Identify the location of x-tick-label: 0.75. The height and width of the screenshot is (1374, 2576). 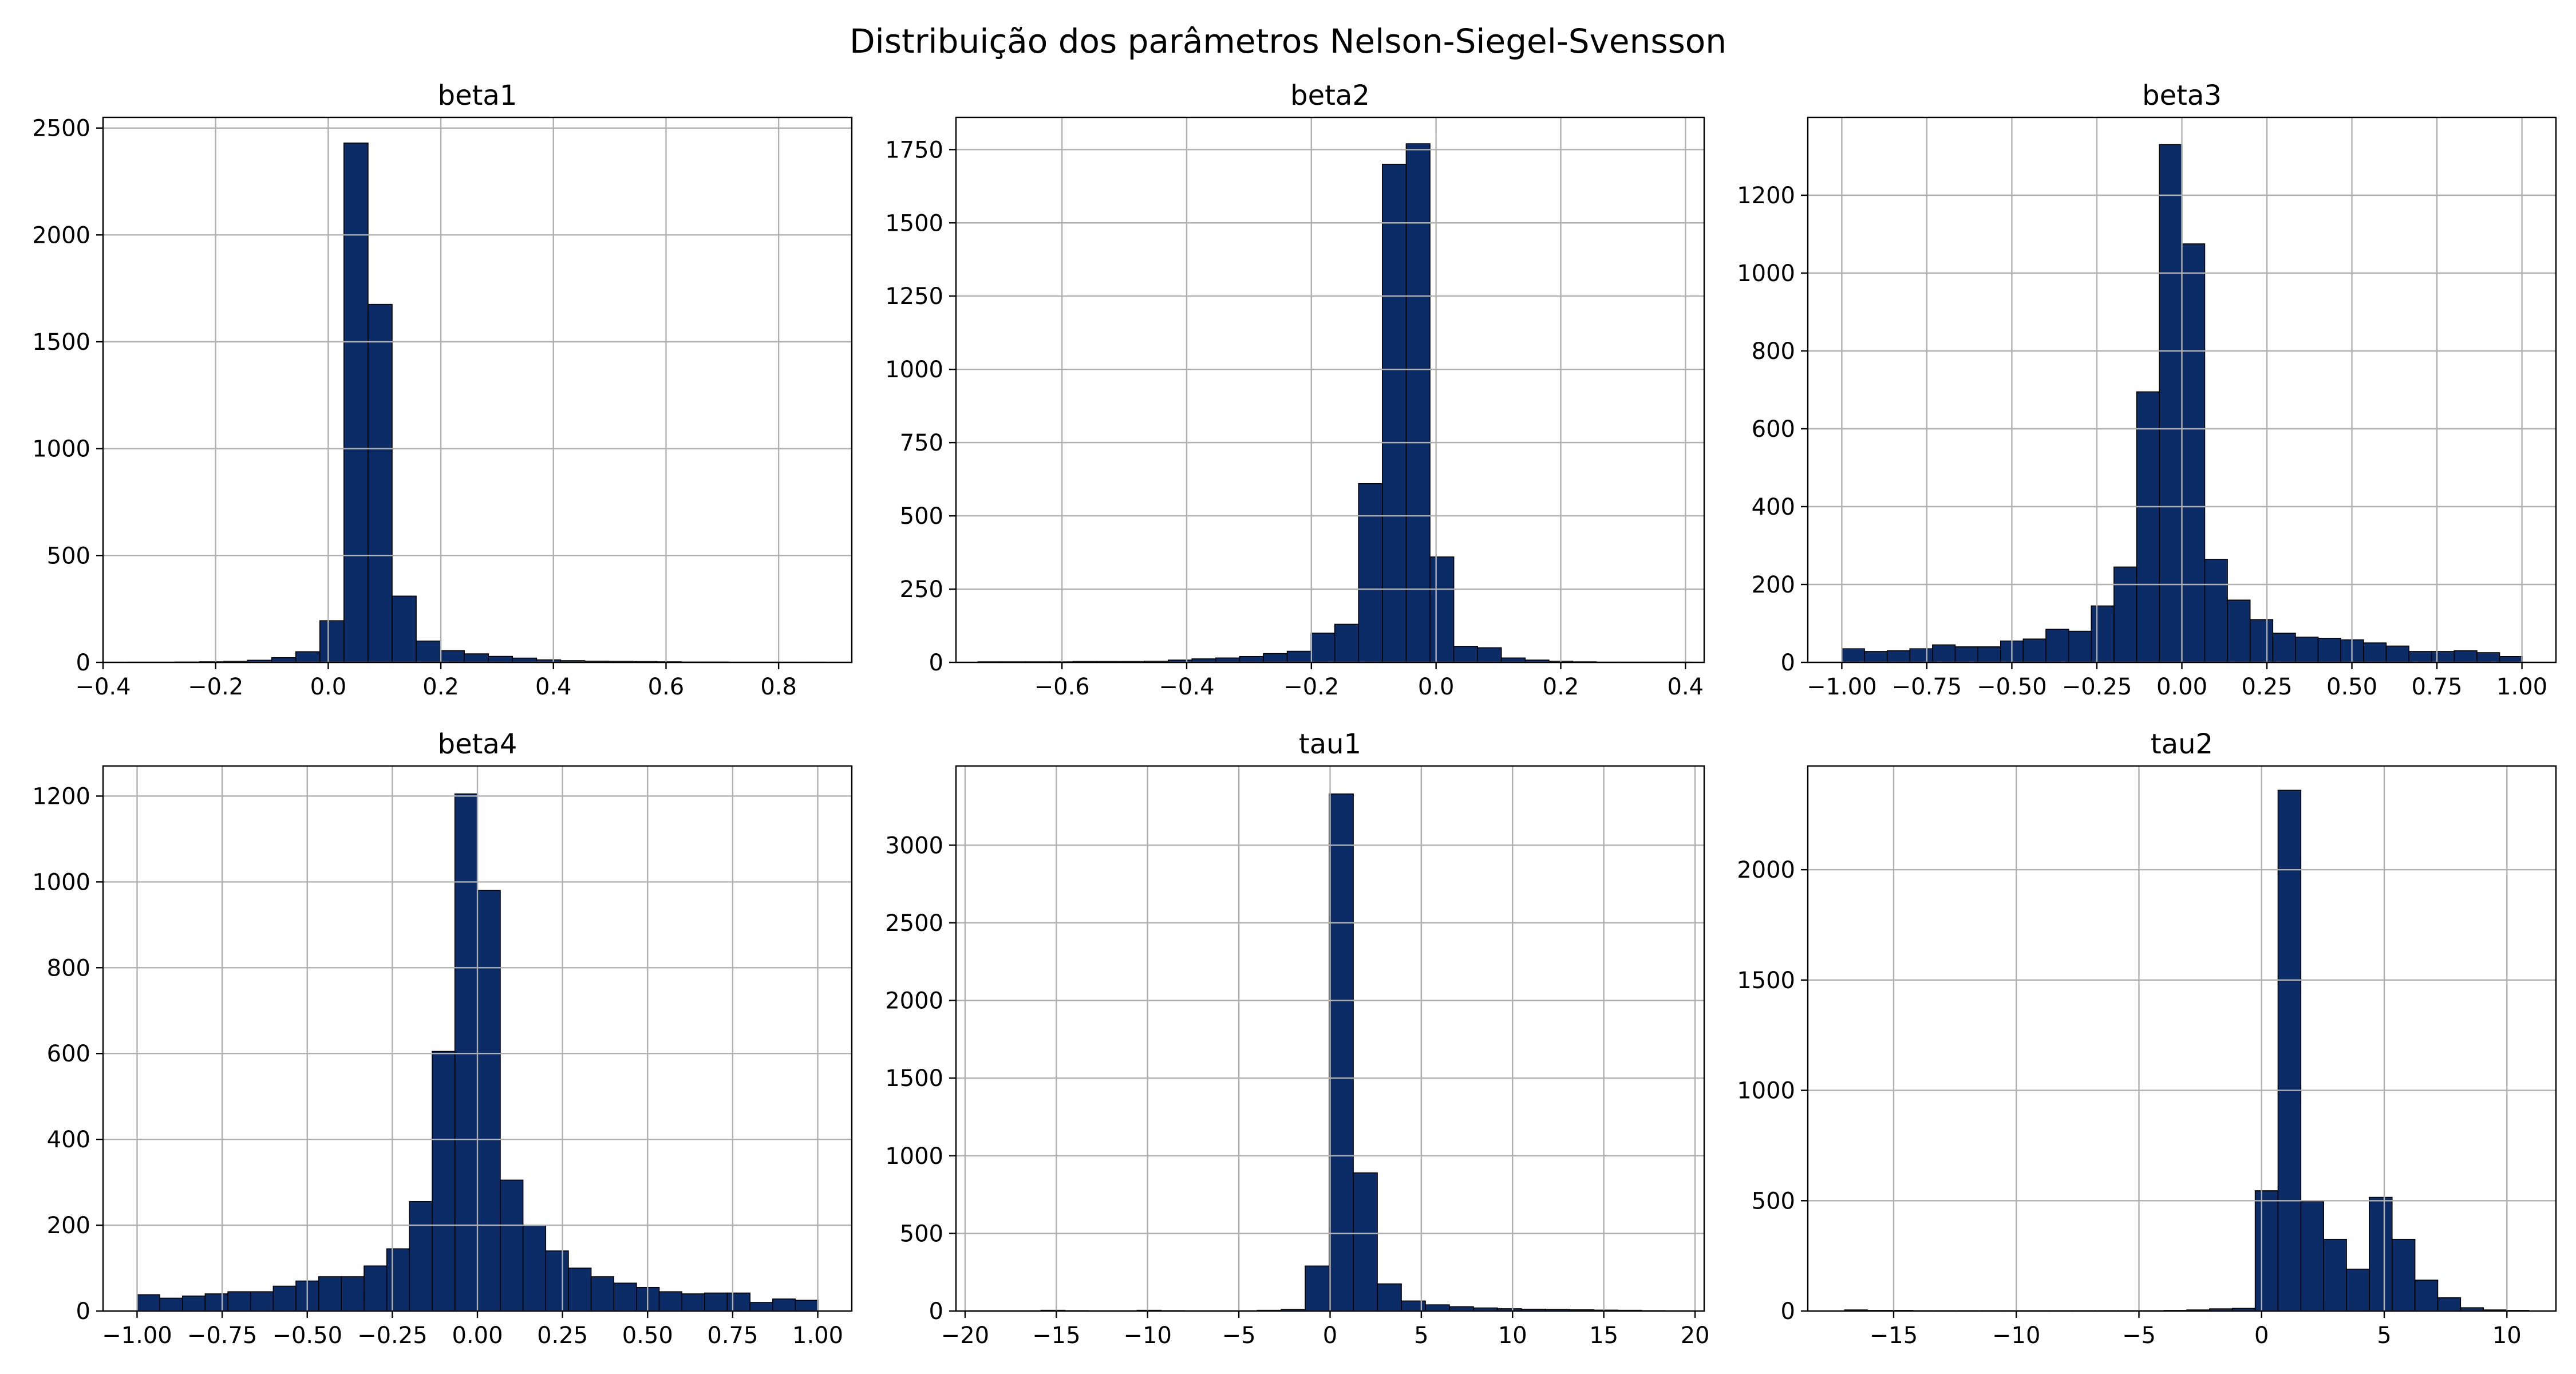
(732, 1335).